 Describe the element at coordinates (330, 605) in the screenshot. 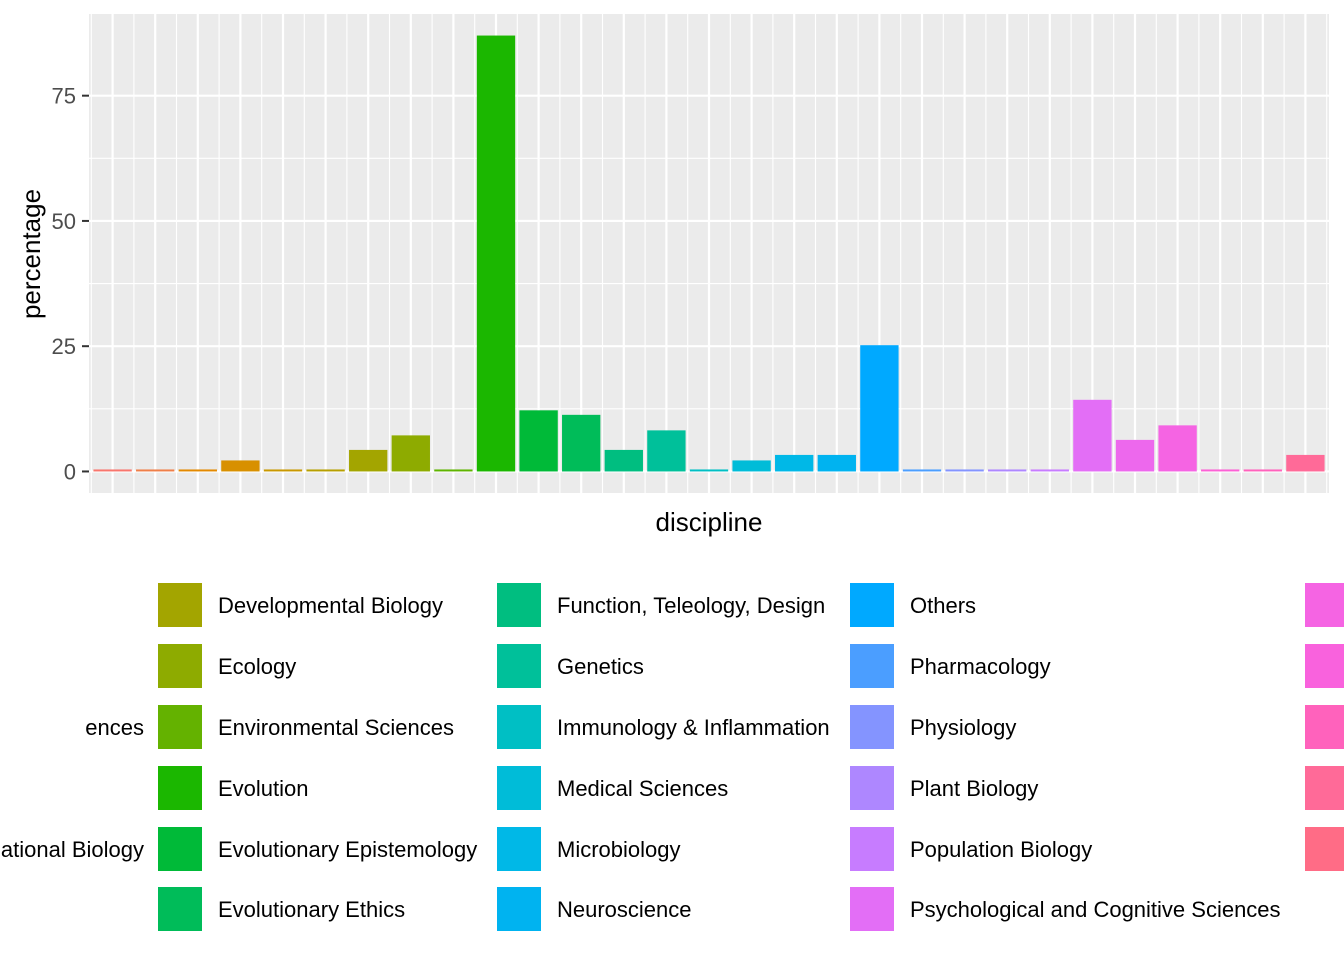

I see `legend-label: Developmental Biology` at that location.